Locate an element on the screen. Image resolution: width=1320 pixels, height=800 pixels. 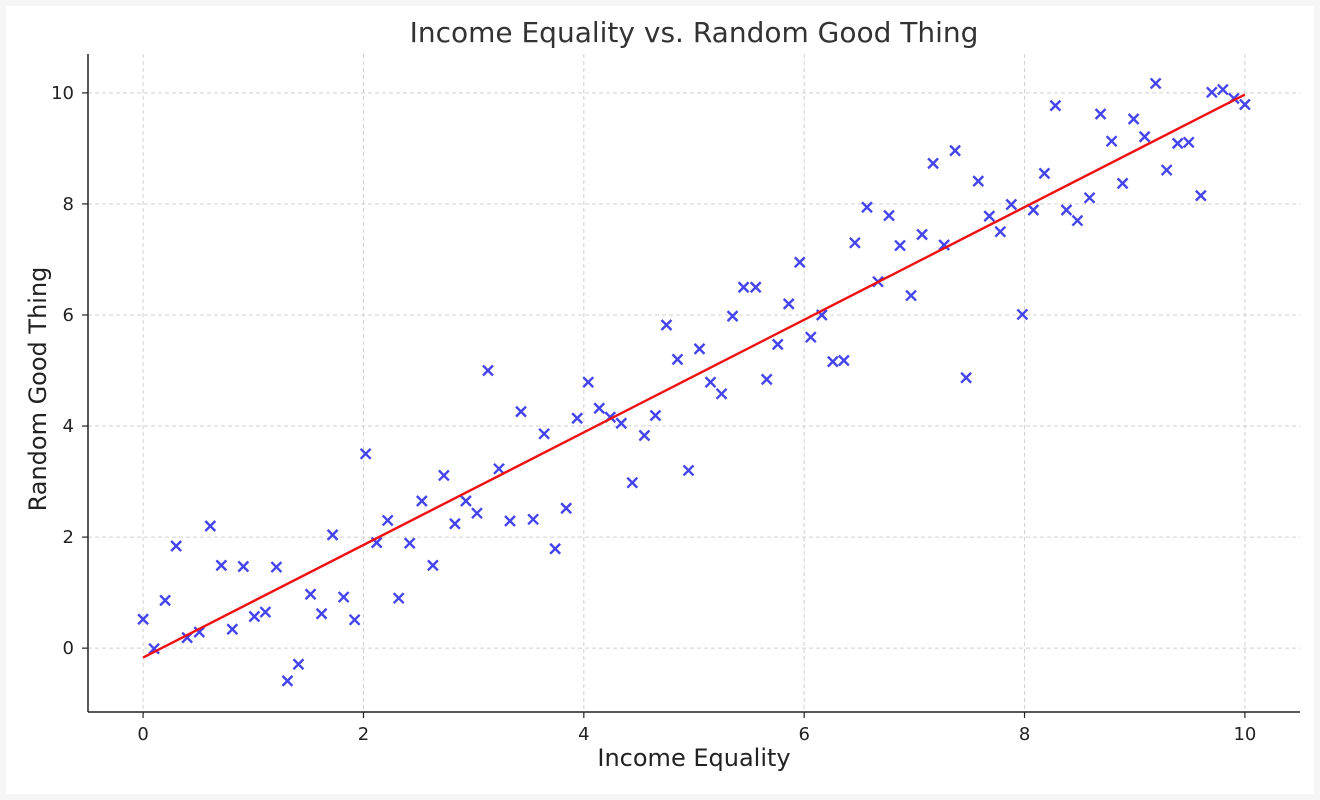
x-tick-label: 2 is located at coordinates (363, 734).